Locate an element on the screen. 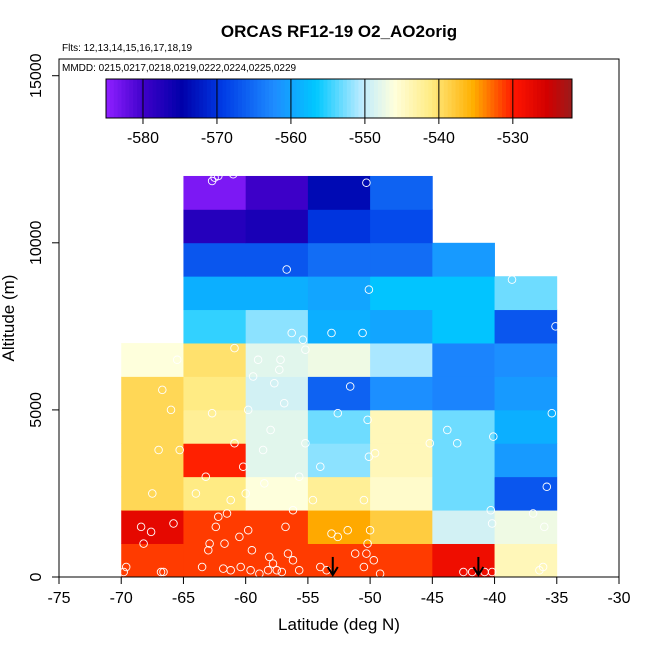 Image resolution: width=650 pixels, height=650 pixels. x-tick-label: -75 is located at coordinates (58, 598).